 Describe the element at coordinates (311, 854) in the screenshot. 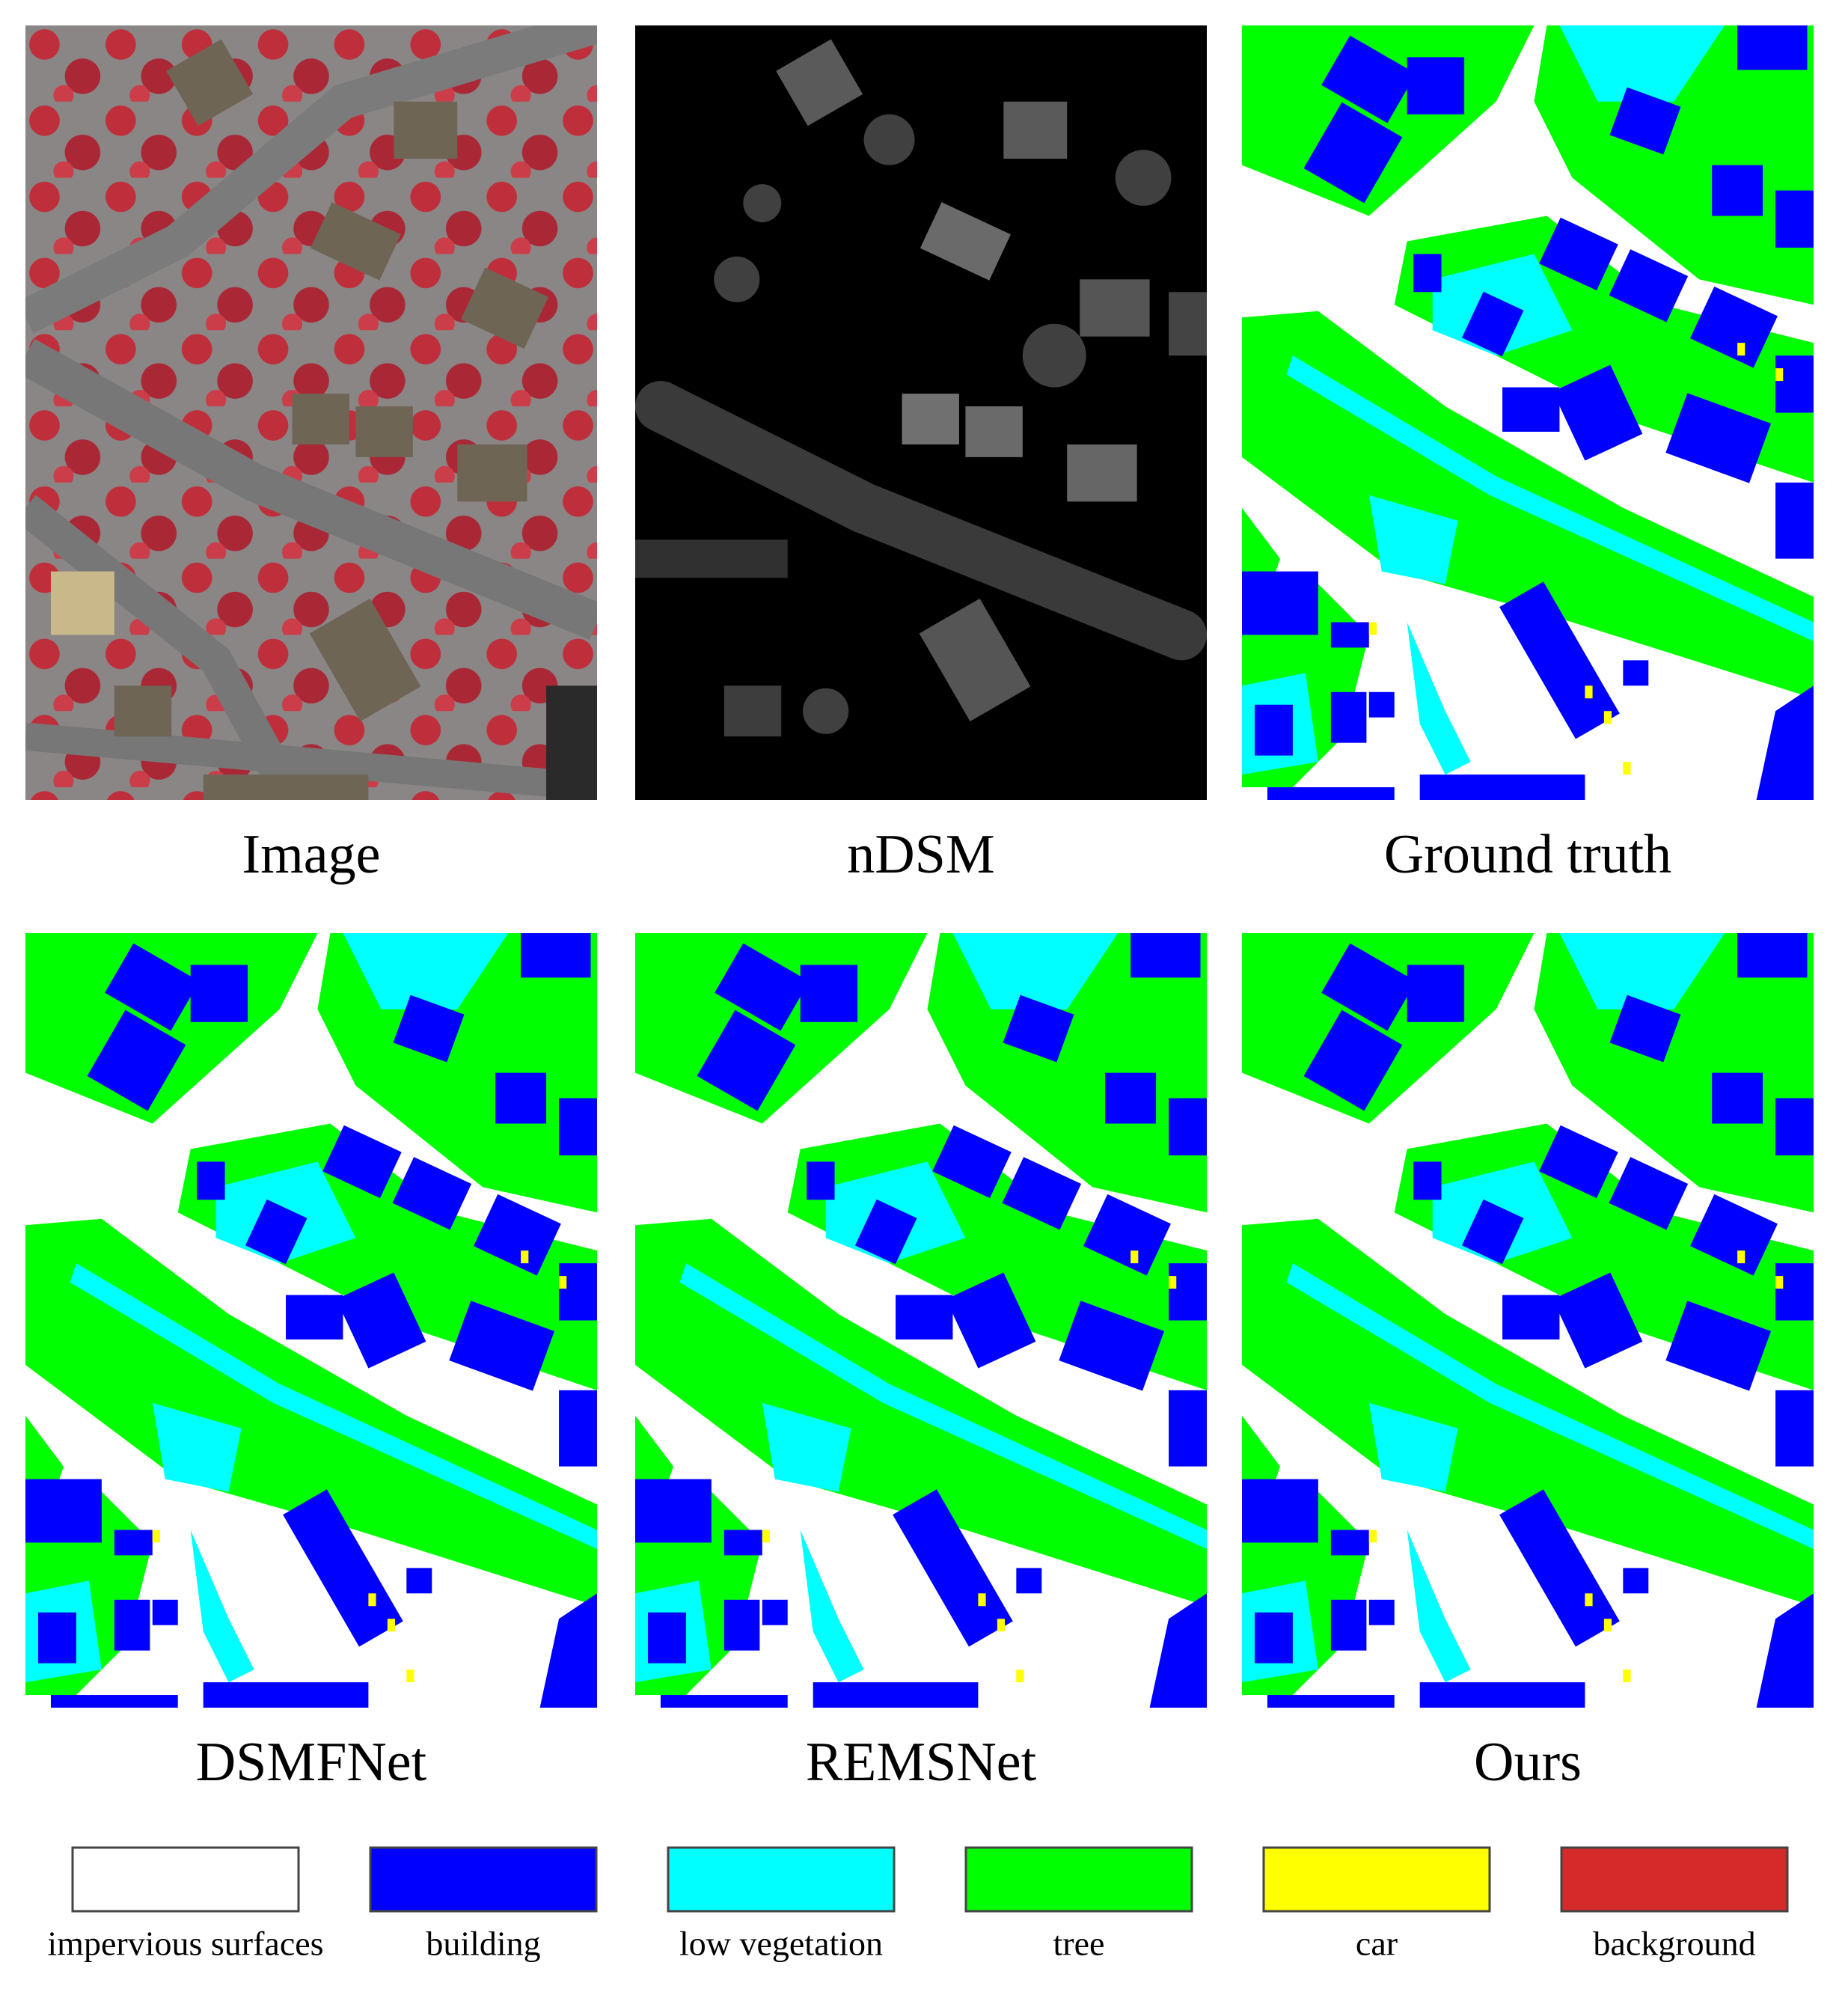

I see `caption: Image` at that location.